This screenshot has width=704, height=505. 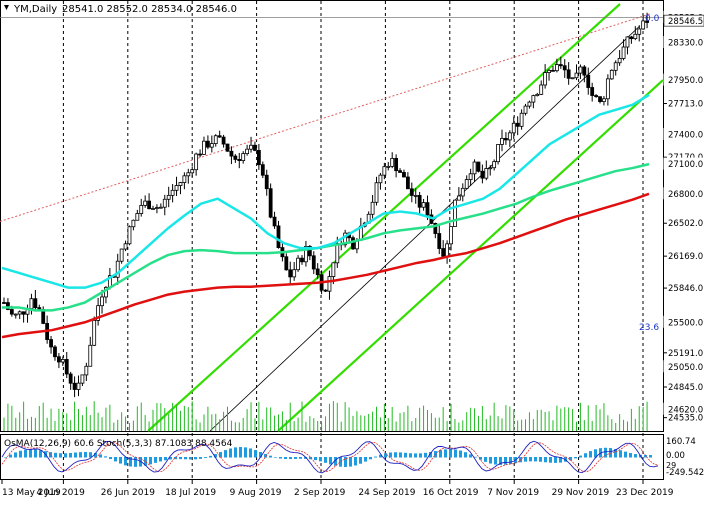 What do you see at coordinates (685, 323) in the screenshot?
I see `price-axis-label: 25500.0` at bounding box center [685, 323].